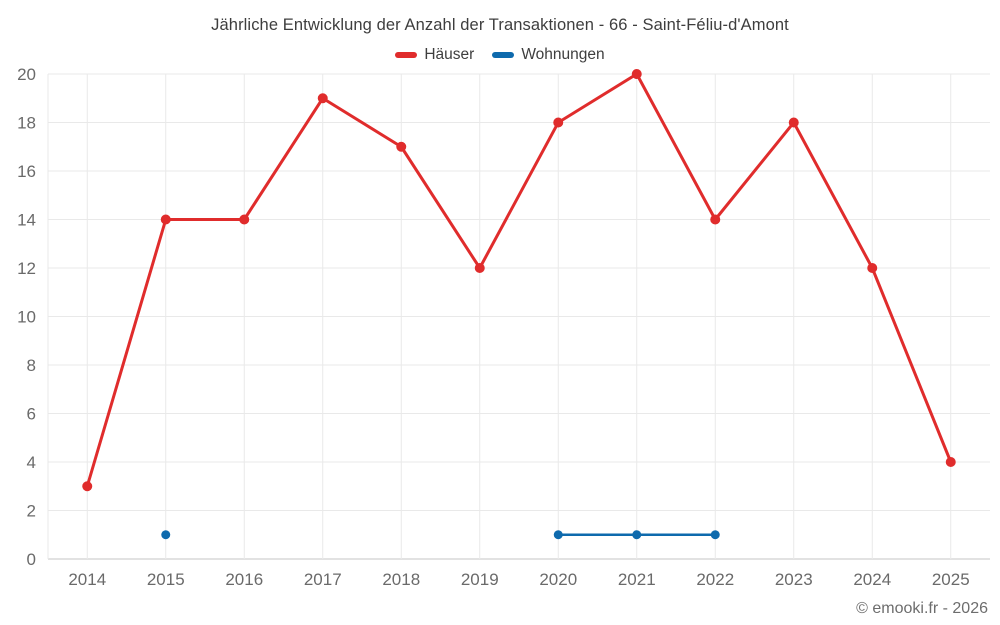 The height and width of the screenshot is (625, 1000). Describe the element at coordinates (794, 579) in the screenshot. I see `x-tick-label: 2023` at that location.